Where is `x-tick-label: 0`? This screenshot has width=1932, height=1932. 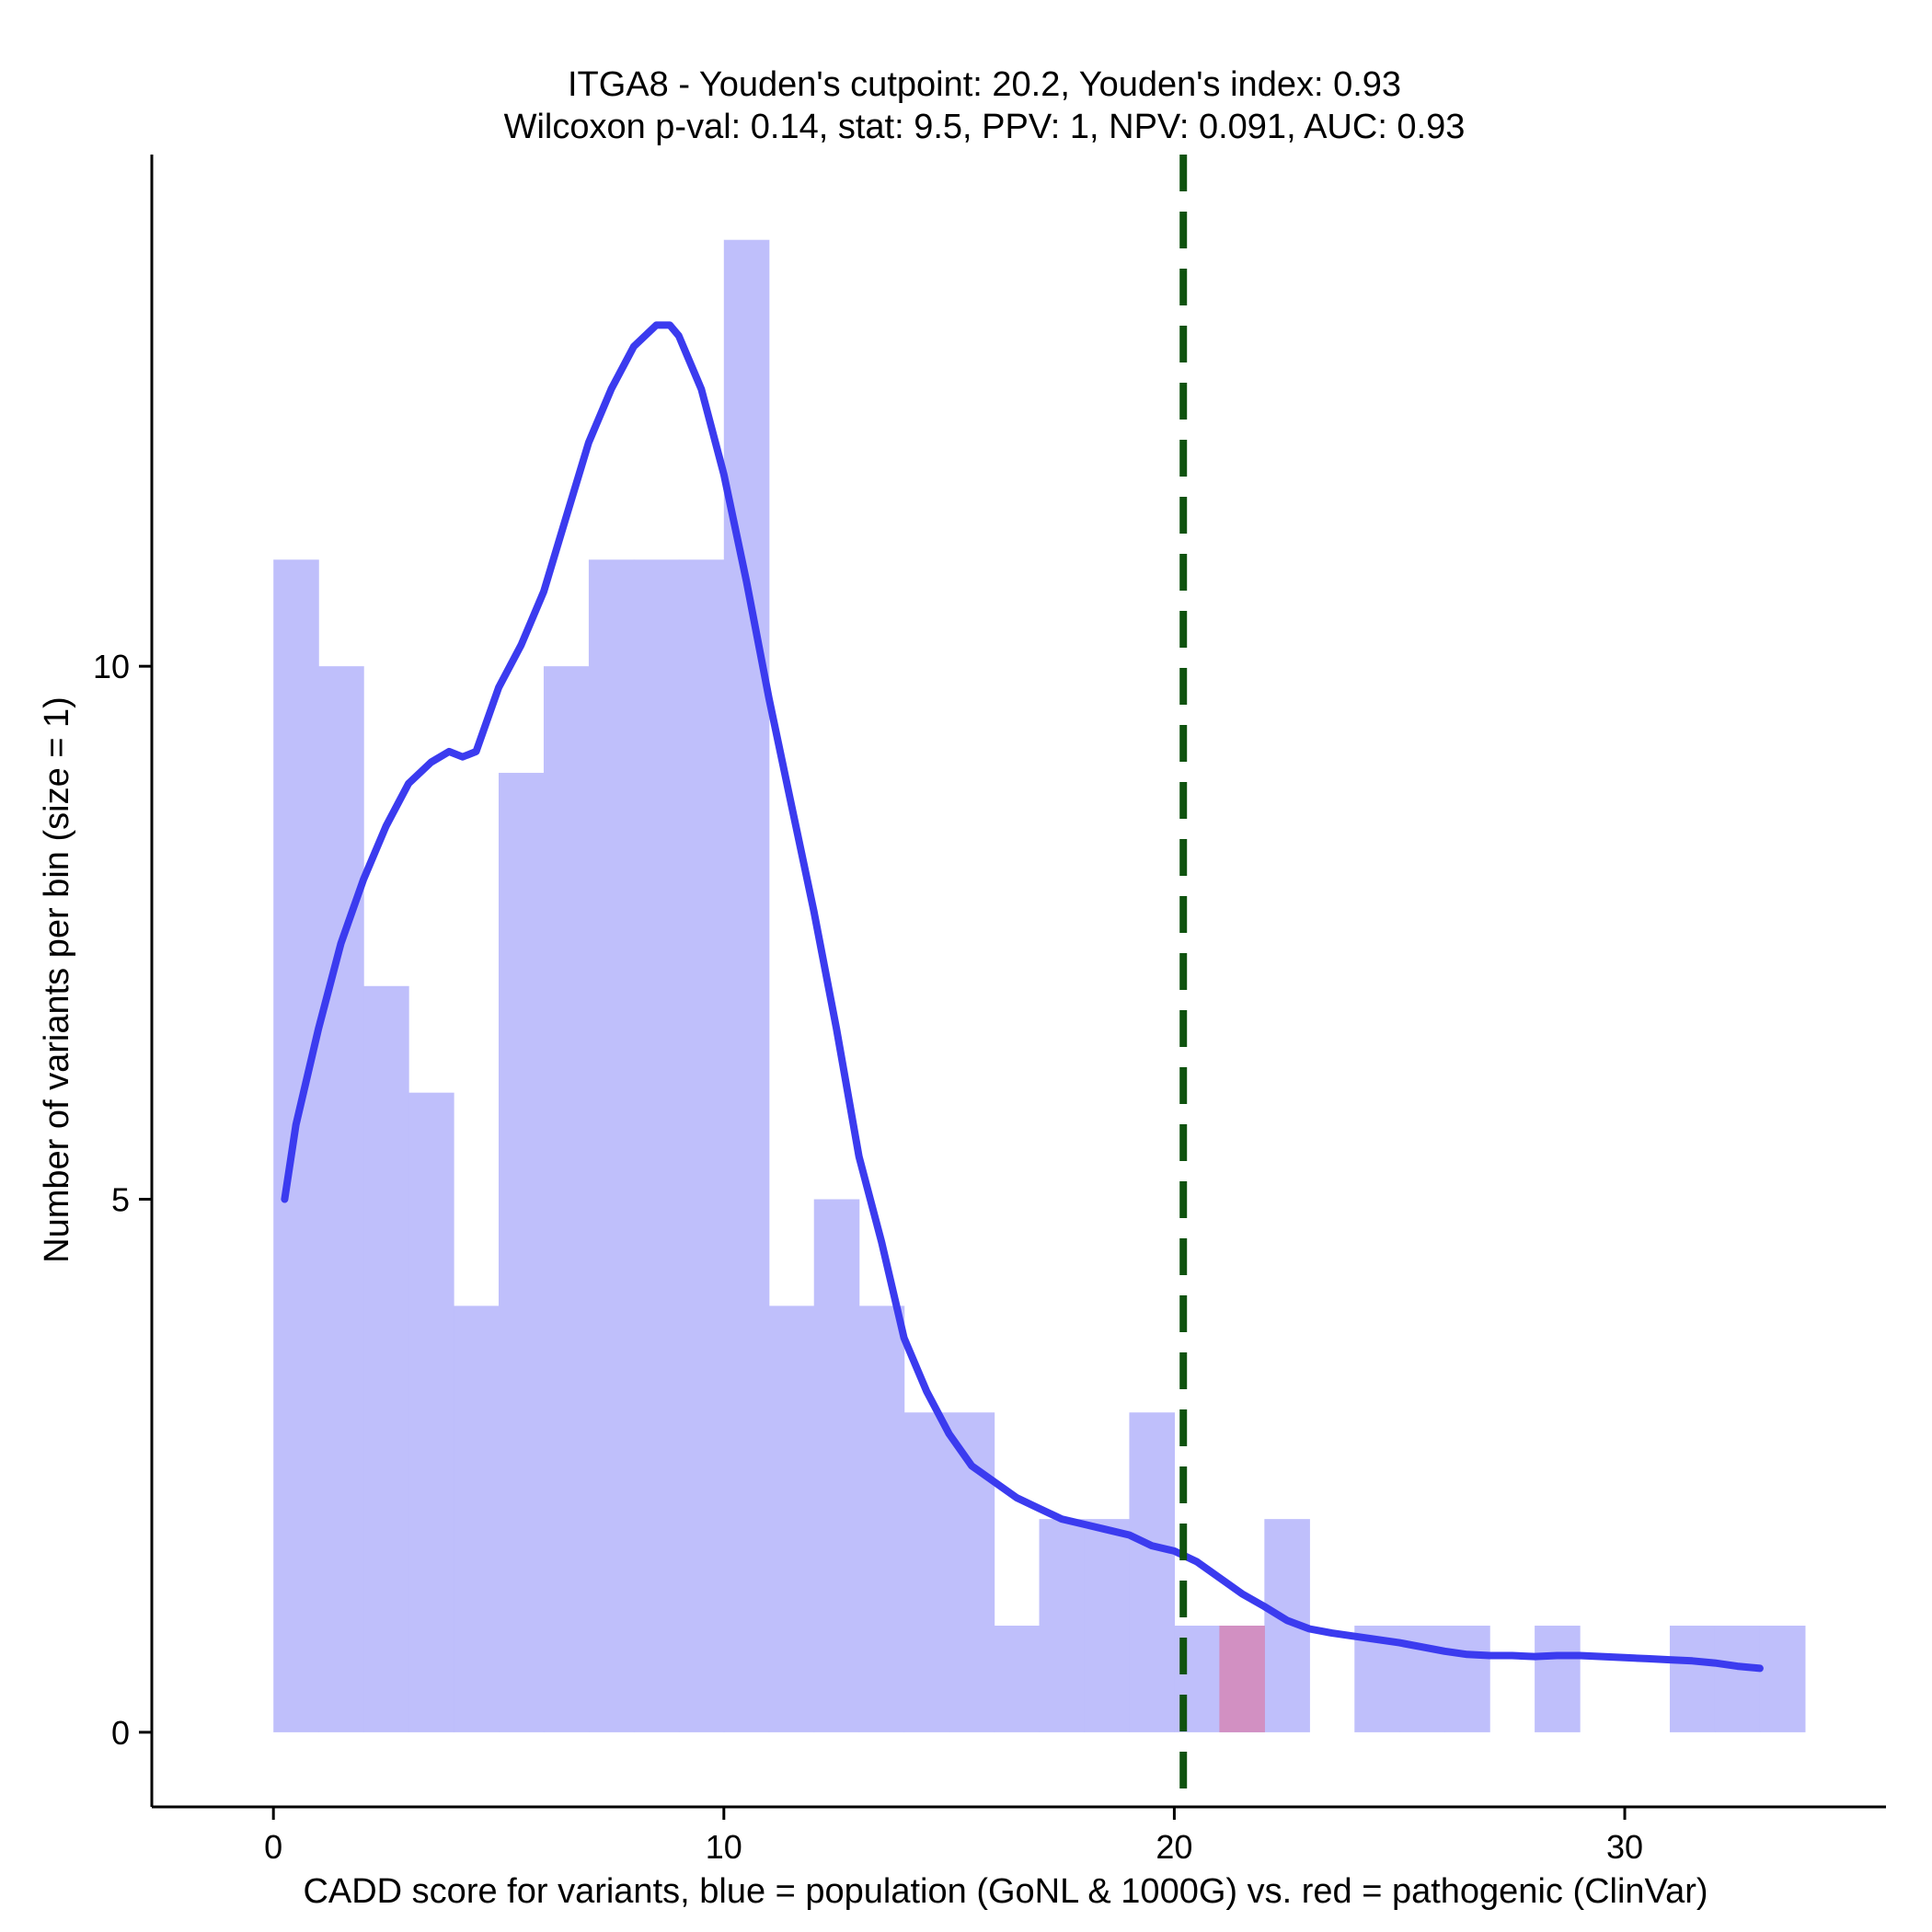
x-tick-label: 0 is located at coordinates (273, 1847).